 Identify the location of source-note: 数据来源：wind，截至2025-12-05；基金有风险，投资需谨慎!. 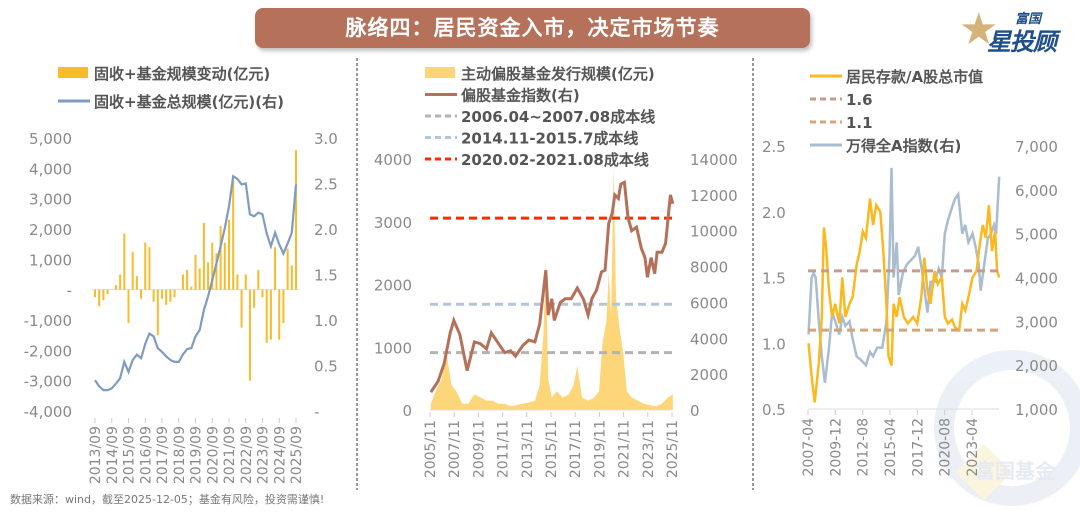
(167, 499).